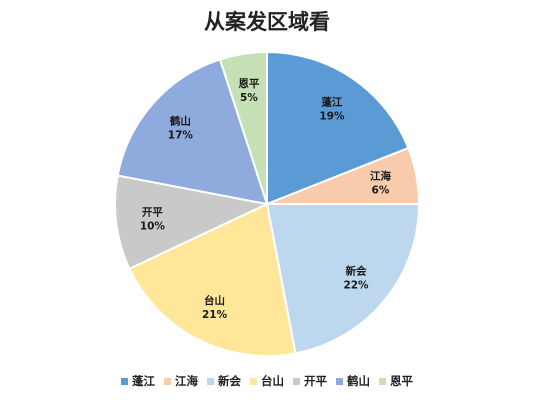 The height and width of the screenshot is (400, 534). I want to click on slice-value-label-6: 5%, so click(249, 98).